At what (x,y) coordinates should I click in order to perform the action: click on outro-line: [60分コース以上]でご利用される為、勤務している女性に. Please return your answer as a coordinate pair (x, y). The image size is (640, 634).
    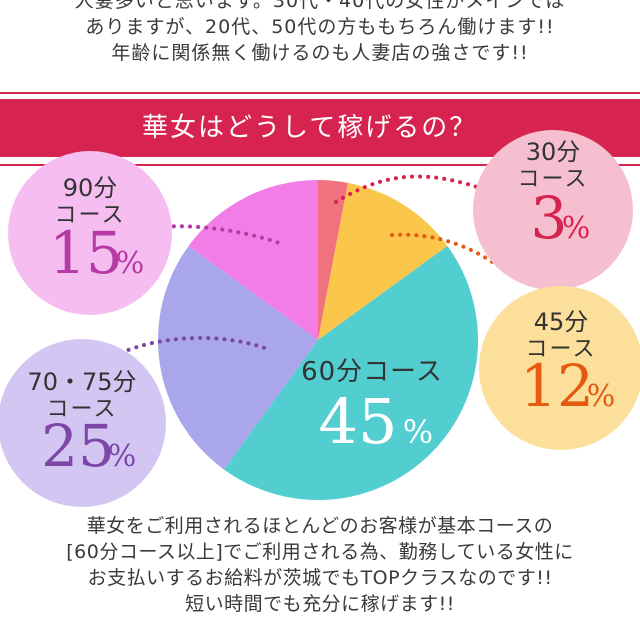
    Looking at the image, I should click on (320, 552).